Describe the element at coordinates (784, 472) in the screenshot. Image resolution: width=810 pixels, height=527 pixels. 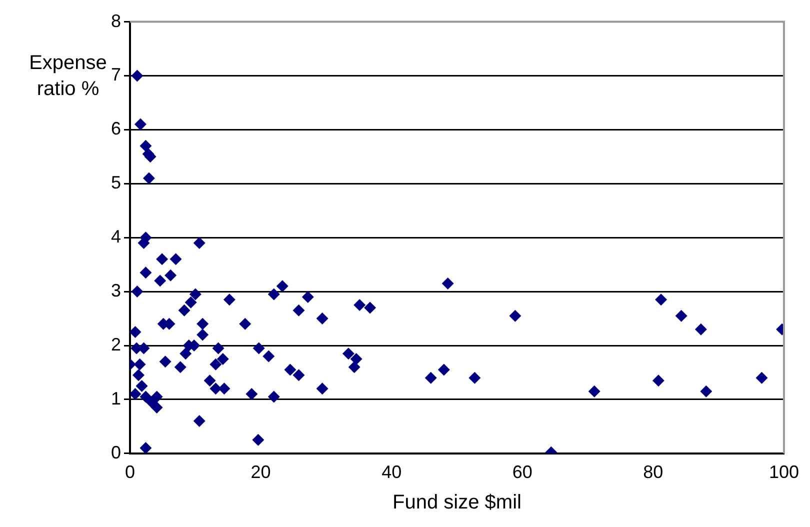
I see `x-tick-label: 100` at that location.